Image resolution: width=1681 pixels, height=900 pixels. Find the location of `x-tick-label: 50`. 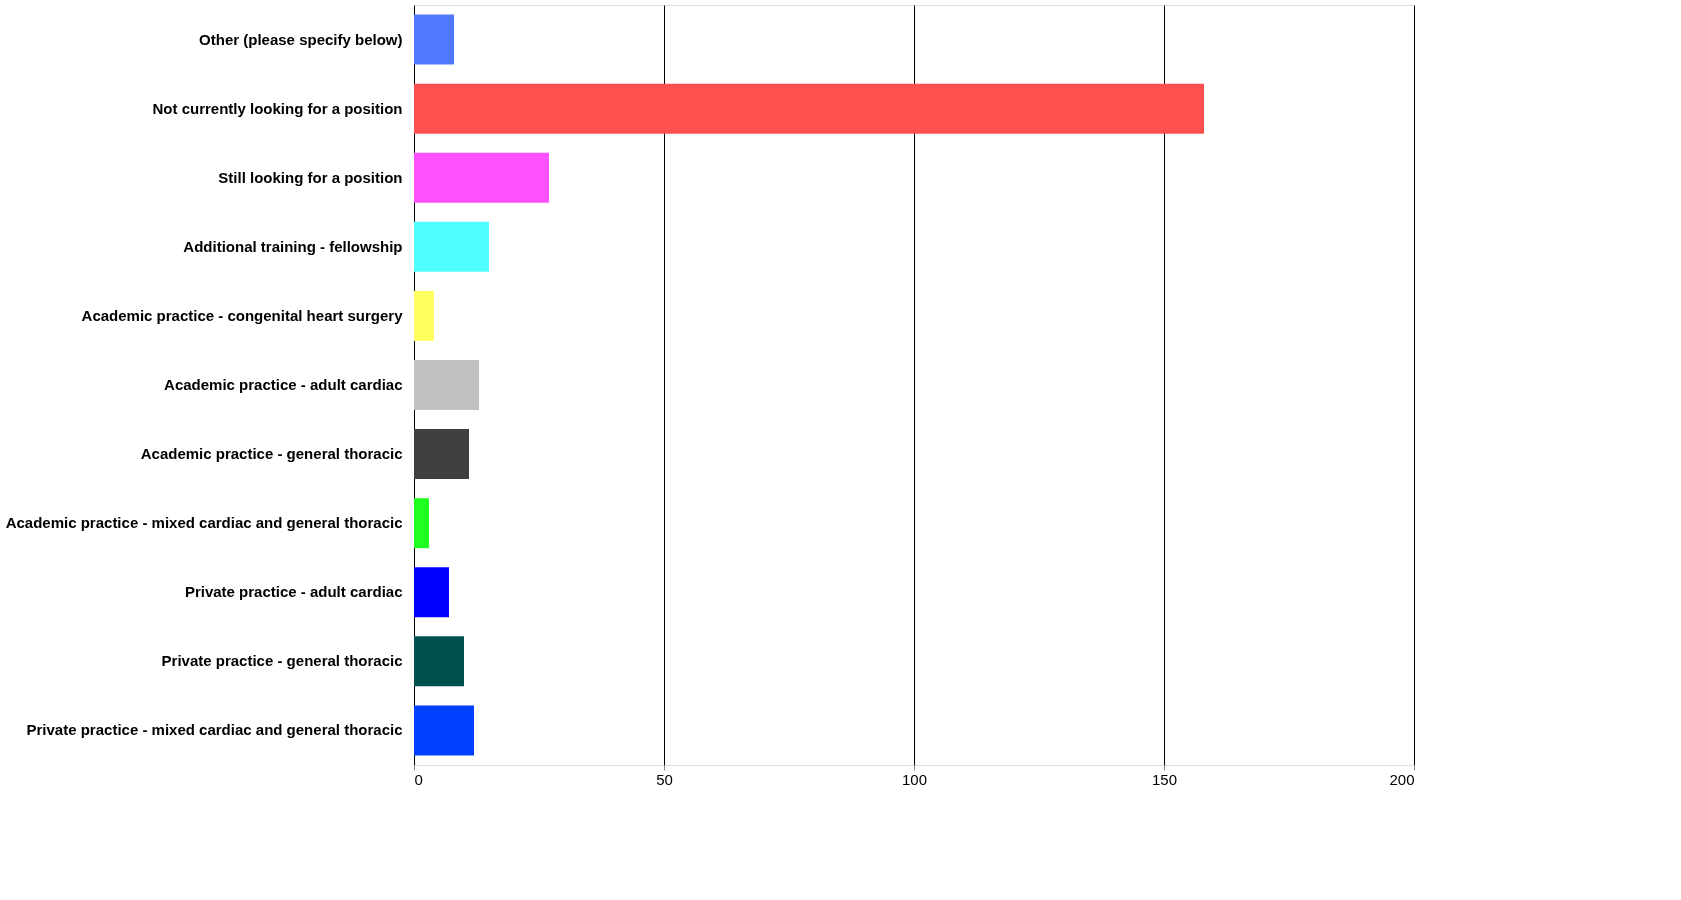

x-tick-label: 50 is located at coordinates (664, 779).